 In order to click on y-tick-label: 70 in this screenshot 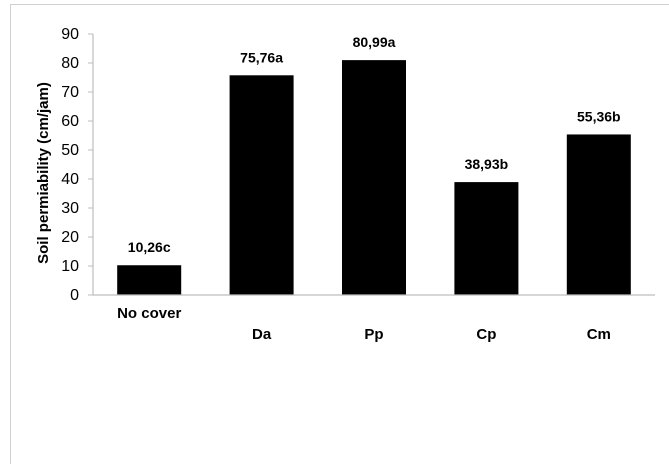, I will do `click(70, 92)`.